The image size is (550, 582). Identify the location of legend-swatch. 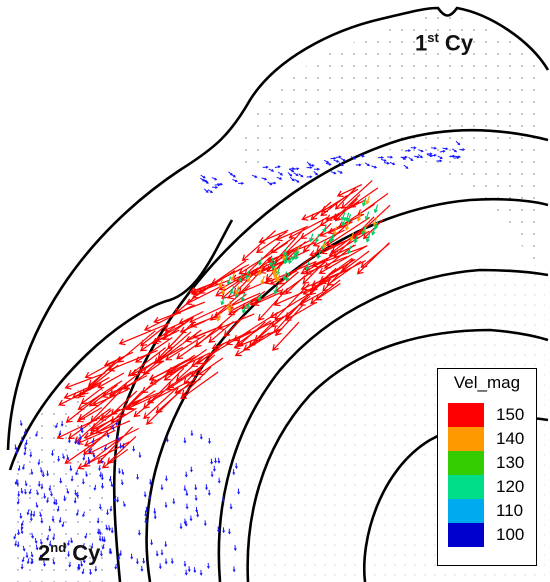
(466, 487).